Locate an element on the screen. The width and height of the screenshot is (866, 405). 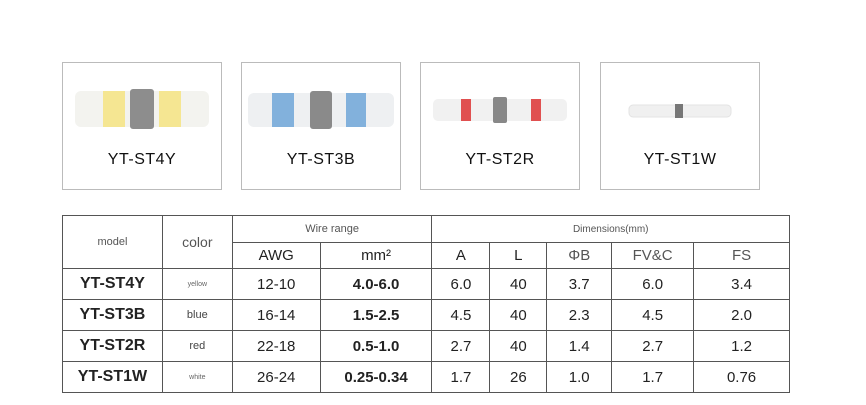
table-cell: 22-18 is located at coordinates (276, 346).